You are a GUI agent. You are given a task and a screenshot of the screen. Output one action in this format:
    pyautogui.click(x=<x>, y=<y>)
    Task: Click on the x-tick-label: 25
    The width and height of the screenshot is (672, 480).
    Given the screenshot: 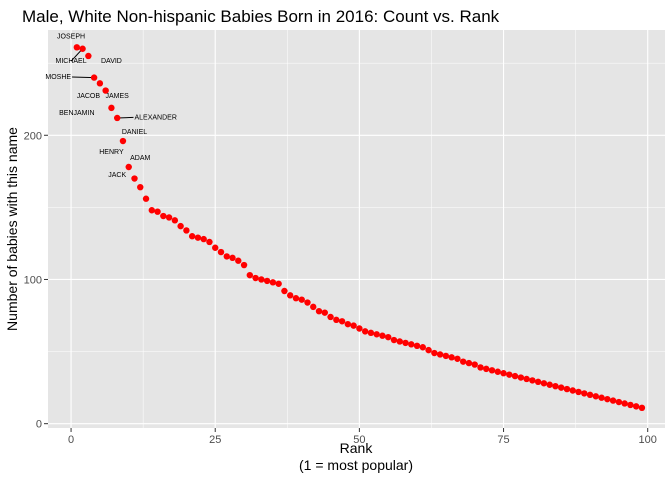 What is the action you would take?
    pyautogui.click(x=215, y=440)
    